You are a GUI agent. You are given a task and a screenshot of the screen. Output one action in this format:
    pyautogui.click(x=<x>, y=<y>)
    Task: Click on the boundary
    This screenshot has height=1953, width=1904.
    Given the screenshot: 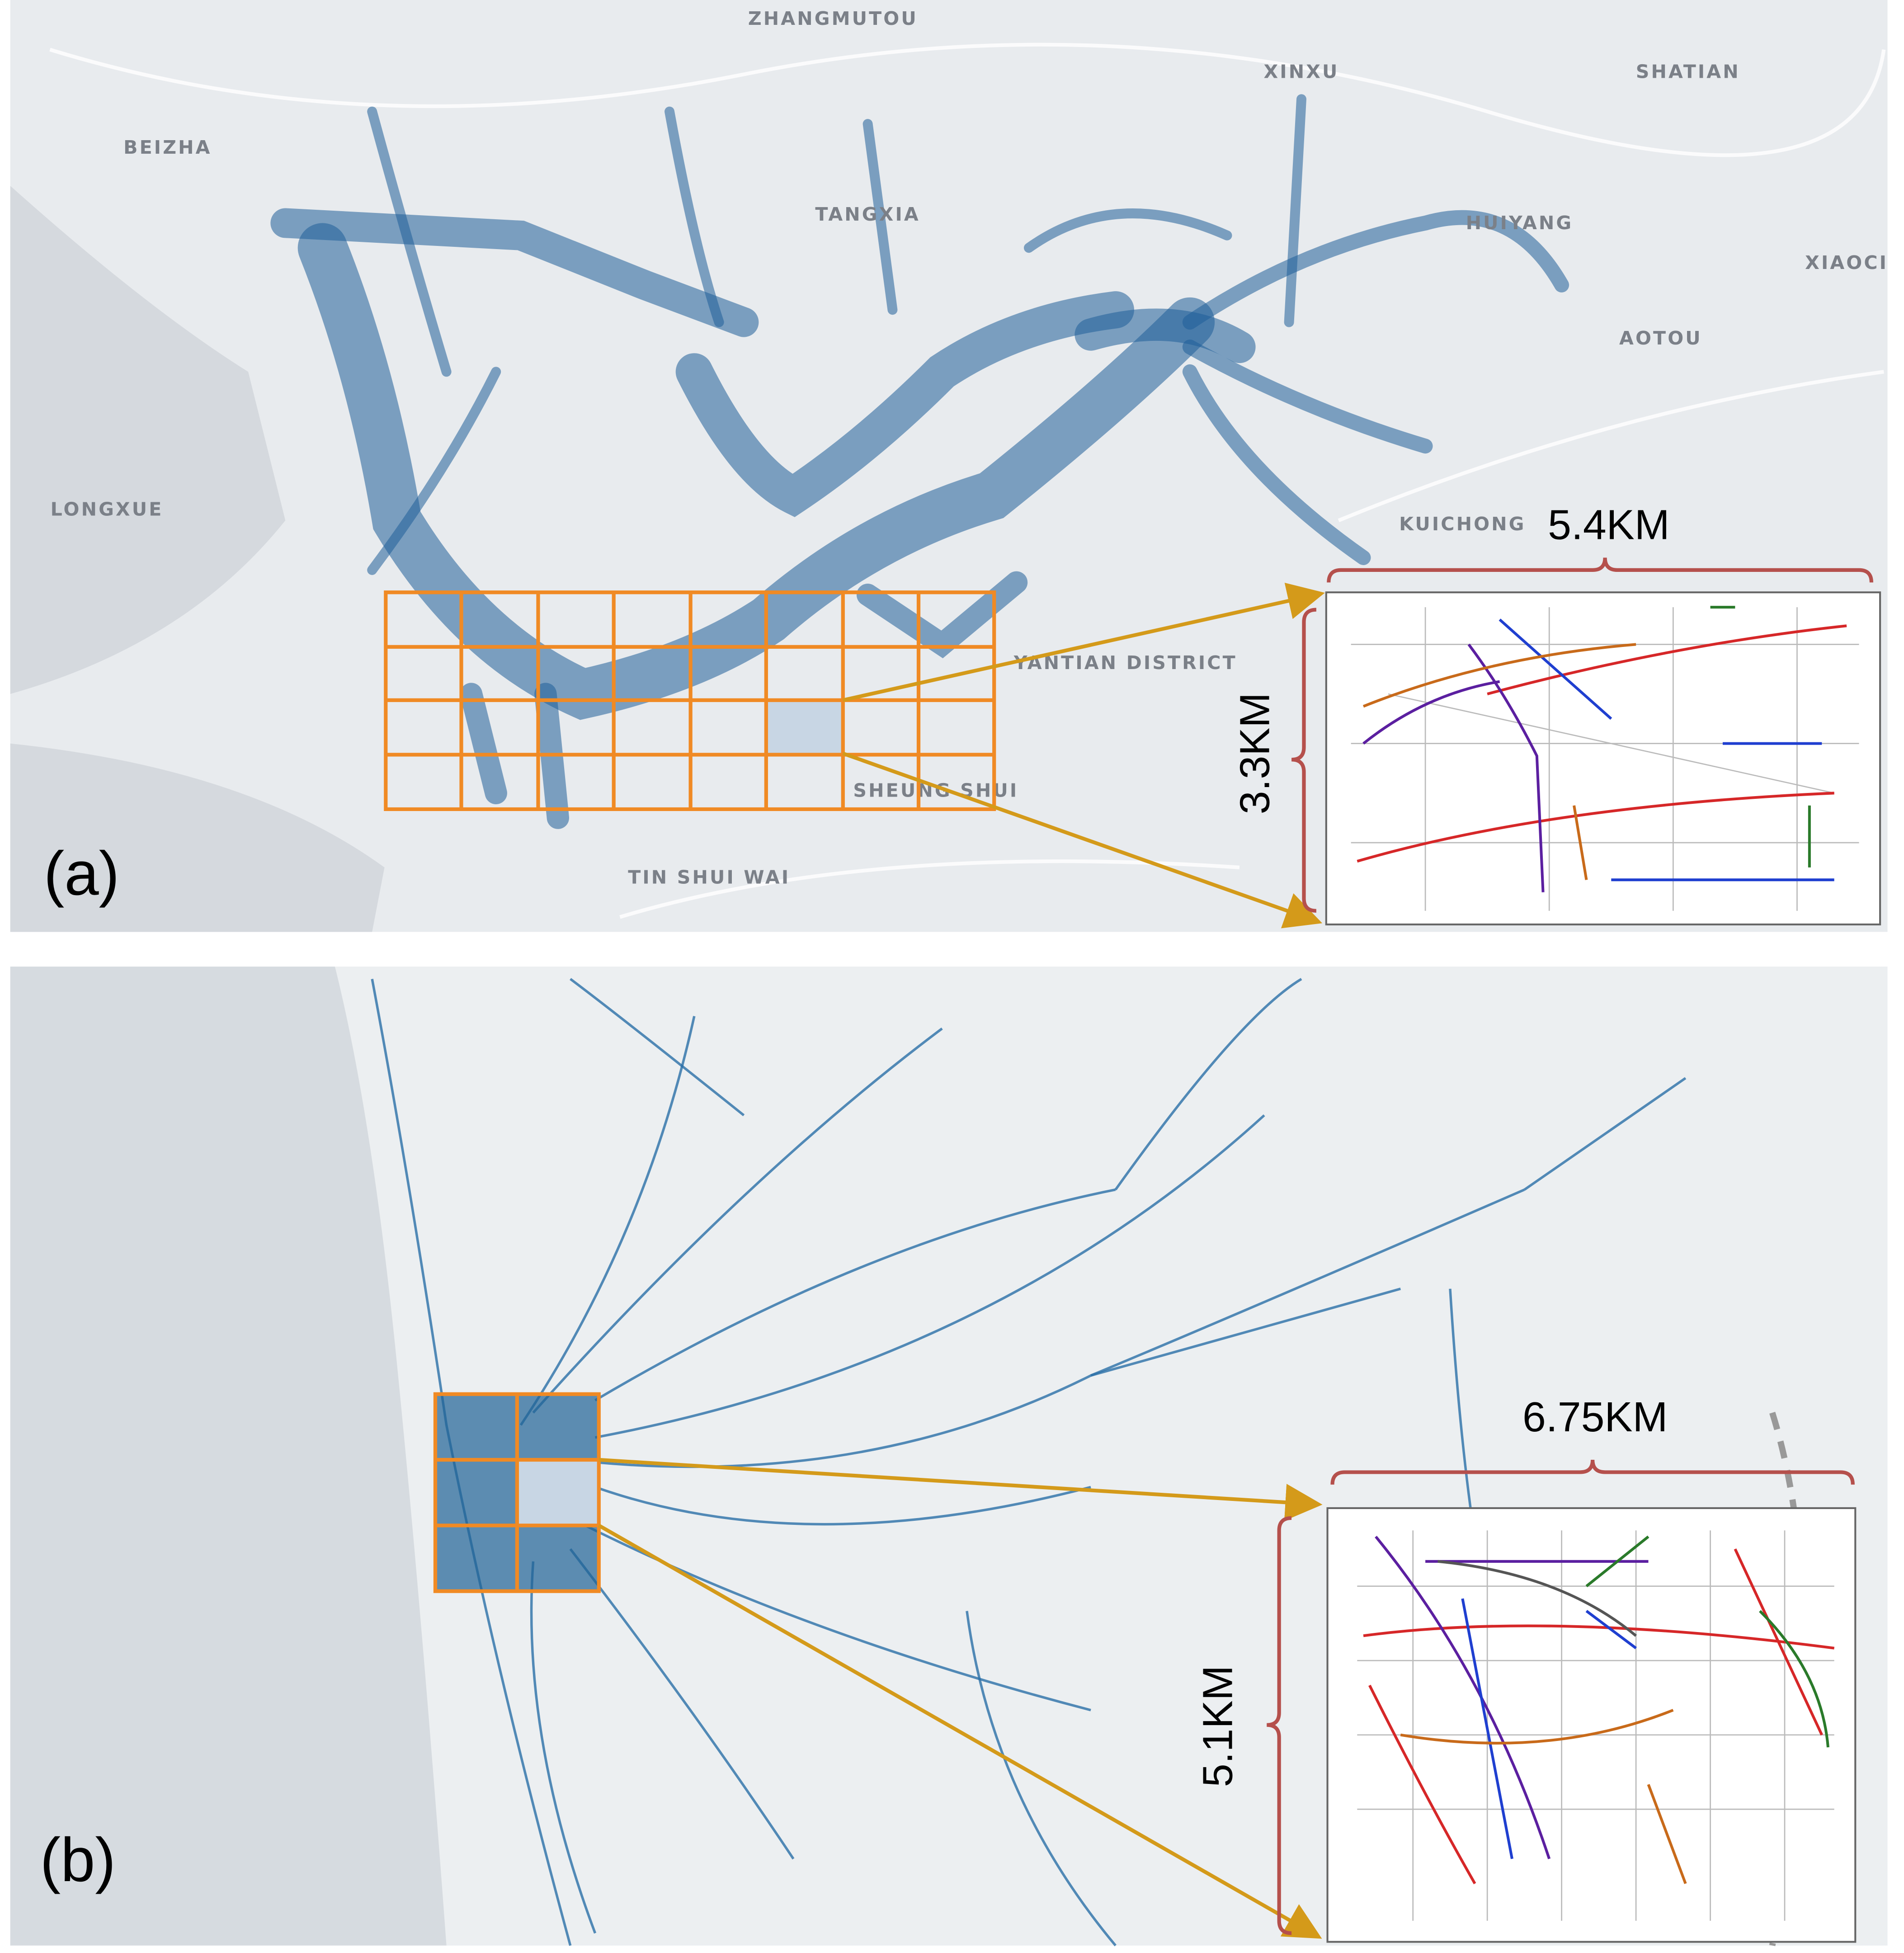 What is the action you would take?
    pyautogui.click(x=1787, y=1679)
    